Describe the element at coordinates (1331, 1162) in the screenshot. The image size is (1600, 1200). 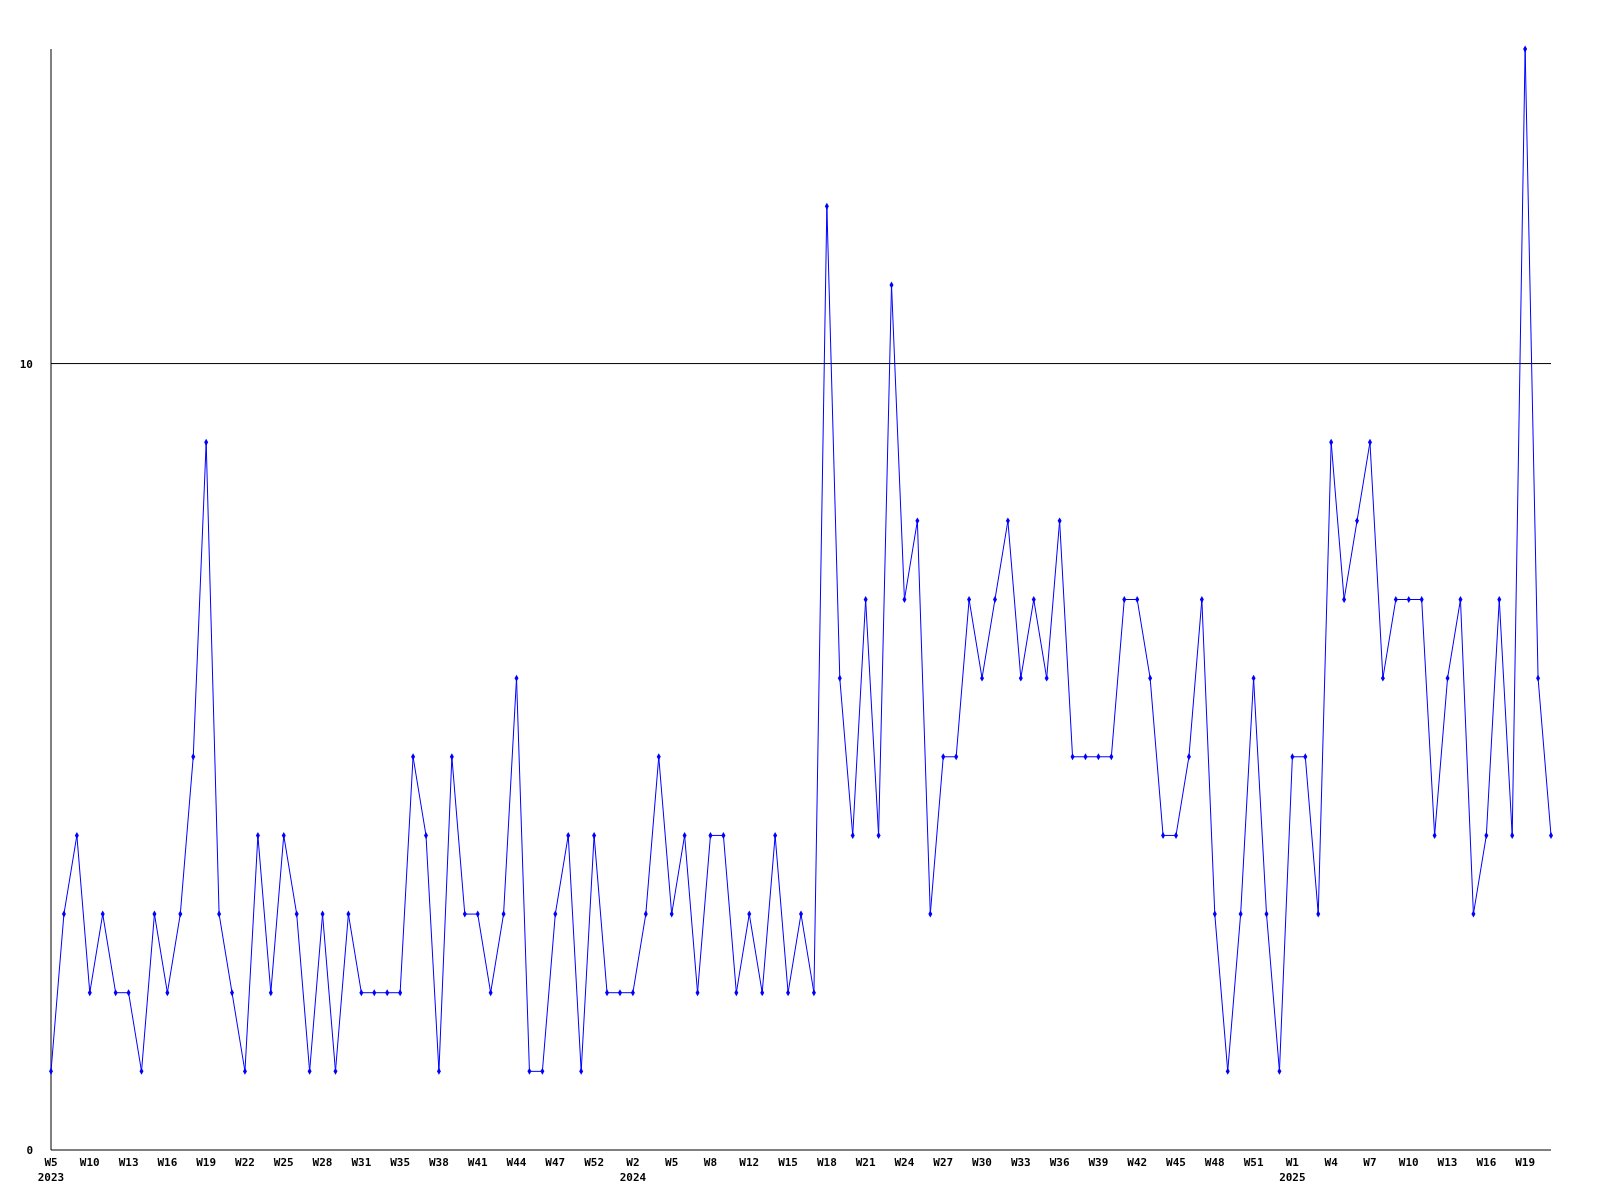
I see `x-tick-label: W4` at that location.